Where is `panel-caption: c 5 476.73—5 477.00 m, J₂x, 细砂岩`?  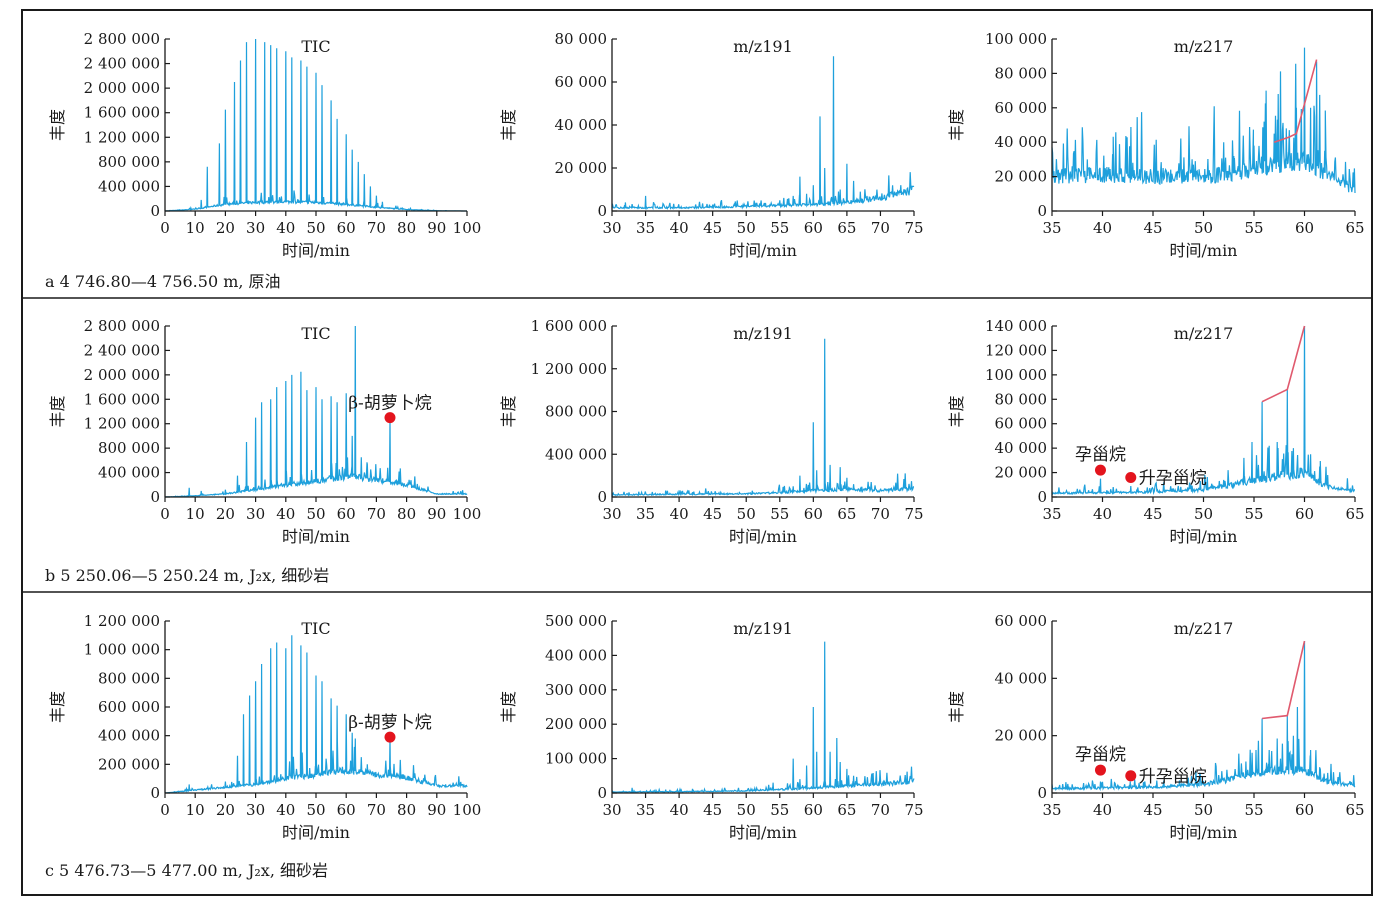 panel-caption: c 5 476.73—5 477.00 m, J₂x, 细砂岩 is located at coordinates (186, 870).